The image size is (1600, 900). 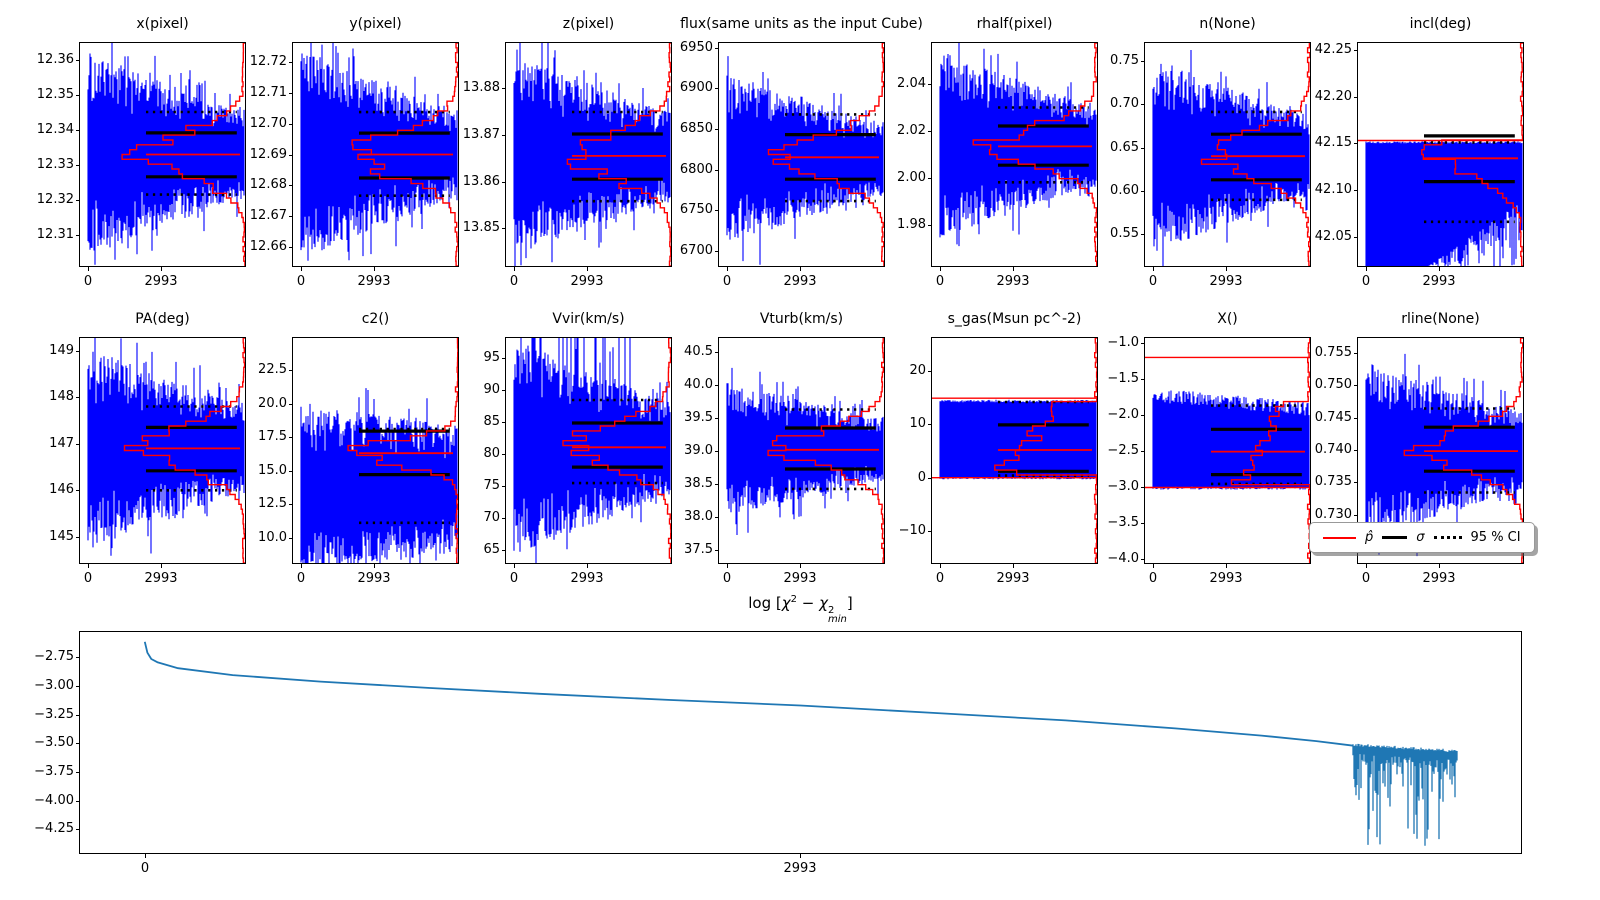 I want to click on y-tick-label: 85, so click(x=491, y=421).